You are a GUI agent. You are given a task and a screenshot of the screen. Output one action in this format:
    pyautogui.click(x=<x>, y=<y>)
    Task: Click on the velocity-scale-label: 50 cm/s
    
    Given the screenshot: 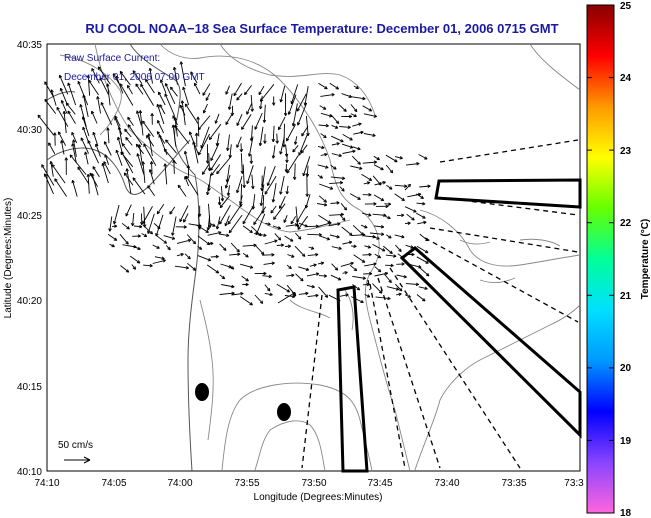 What is the action you would take?
    pyautogui.click(x=75, y=445)
    